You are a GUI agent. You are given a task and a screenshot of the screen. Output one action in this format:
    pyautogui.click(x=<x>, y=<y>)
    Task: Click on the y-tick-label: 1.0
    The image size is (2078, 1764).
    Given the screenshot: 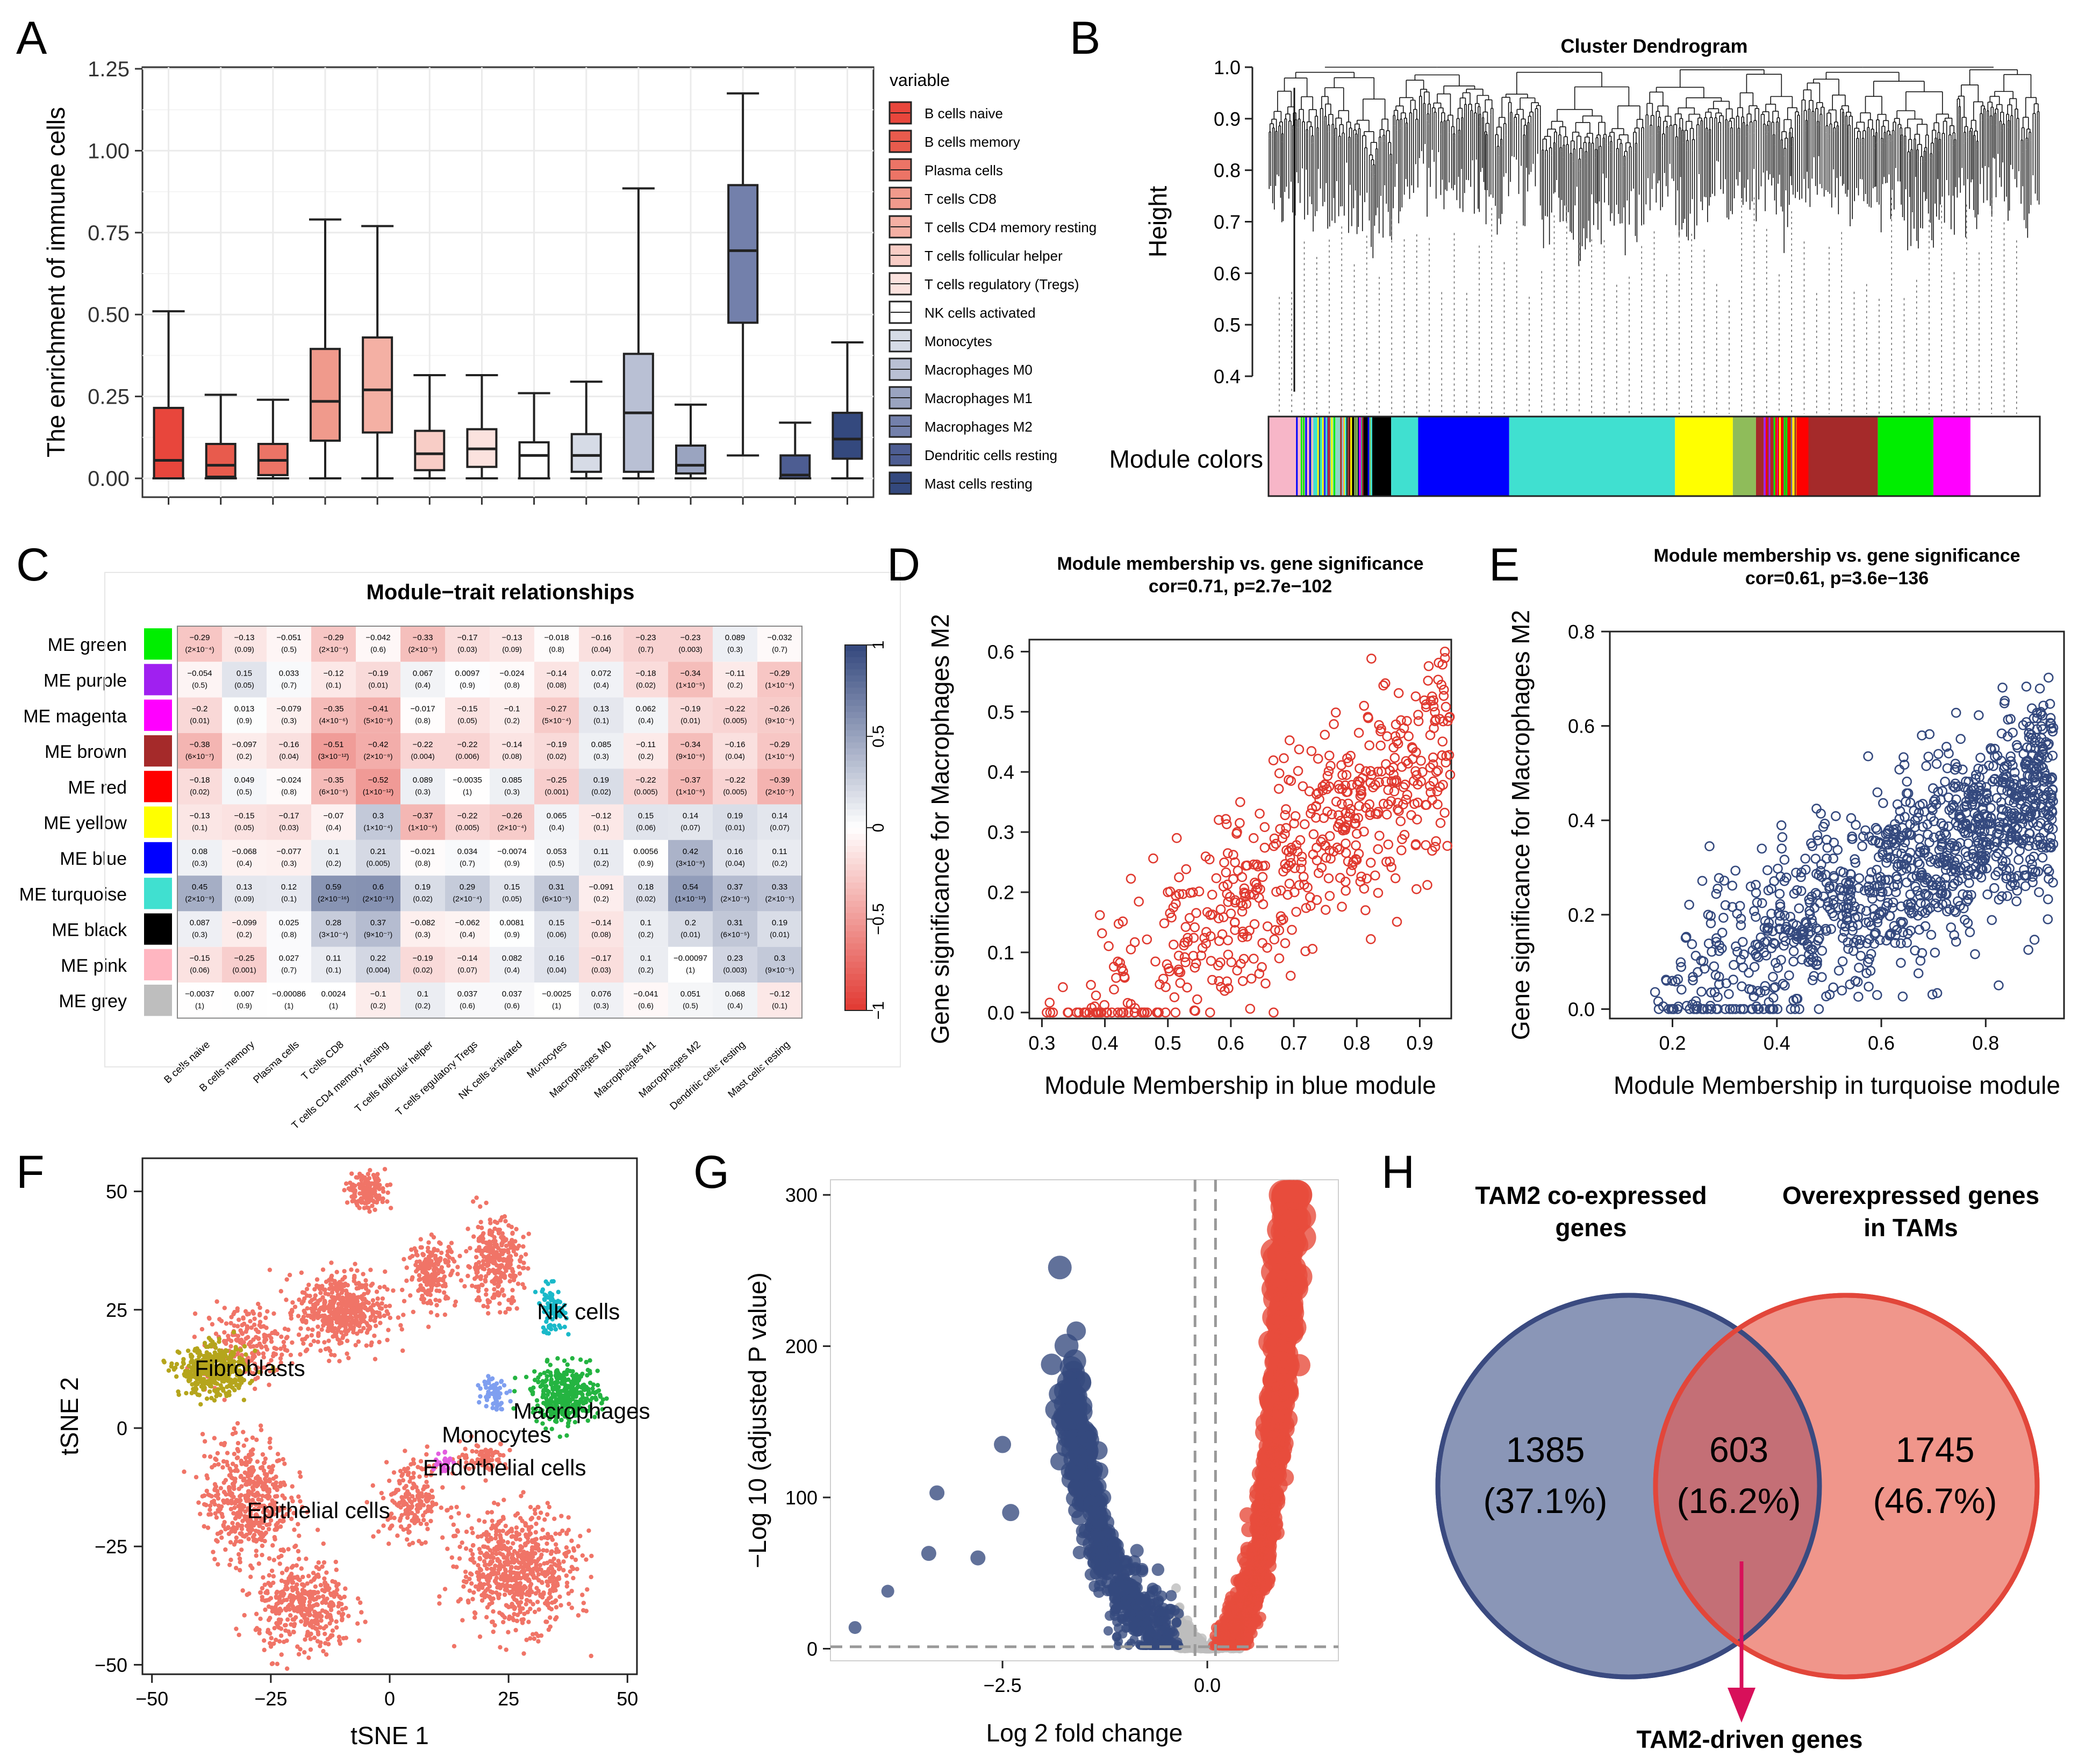 What is the action you would take?
    pyautogui.click(x=1227, y=67)
    